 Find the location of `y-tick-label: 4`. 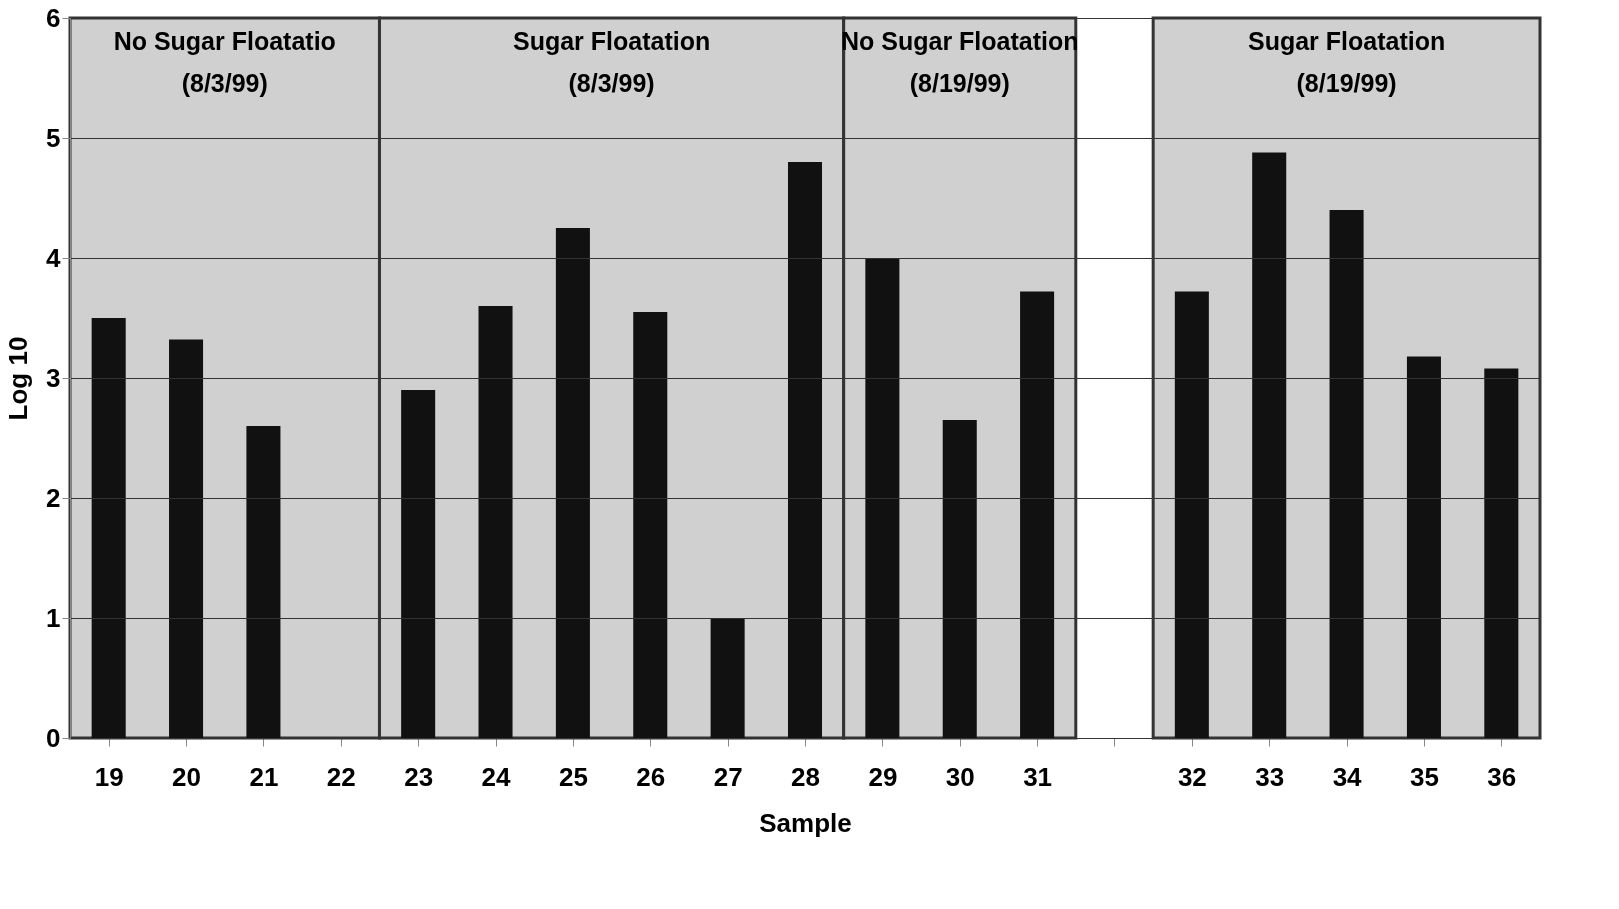

y-tick-label: 4 is located at coordinates (54, 257).